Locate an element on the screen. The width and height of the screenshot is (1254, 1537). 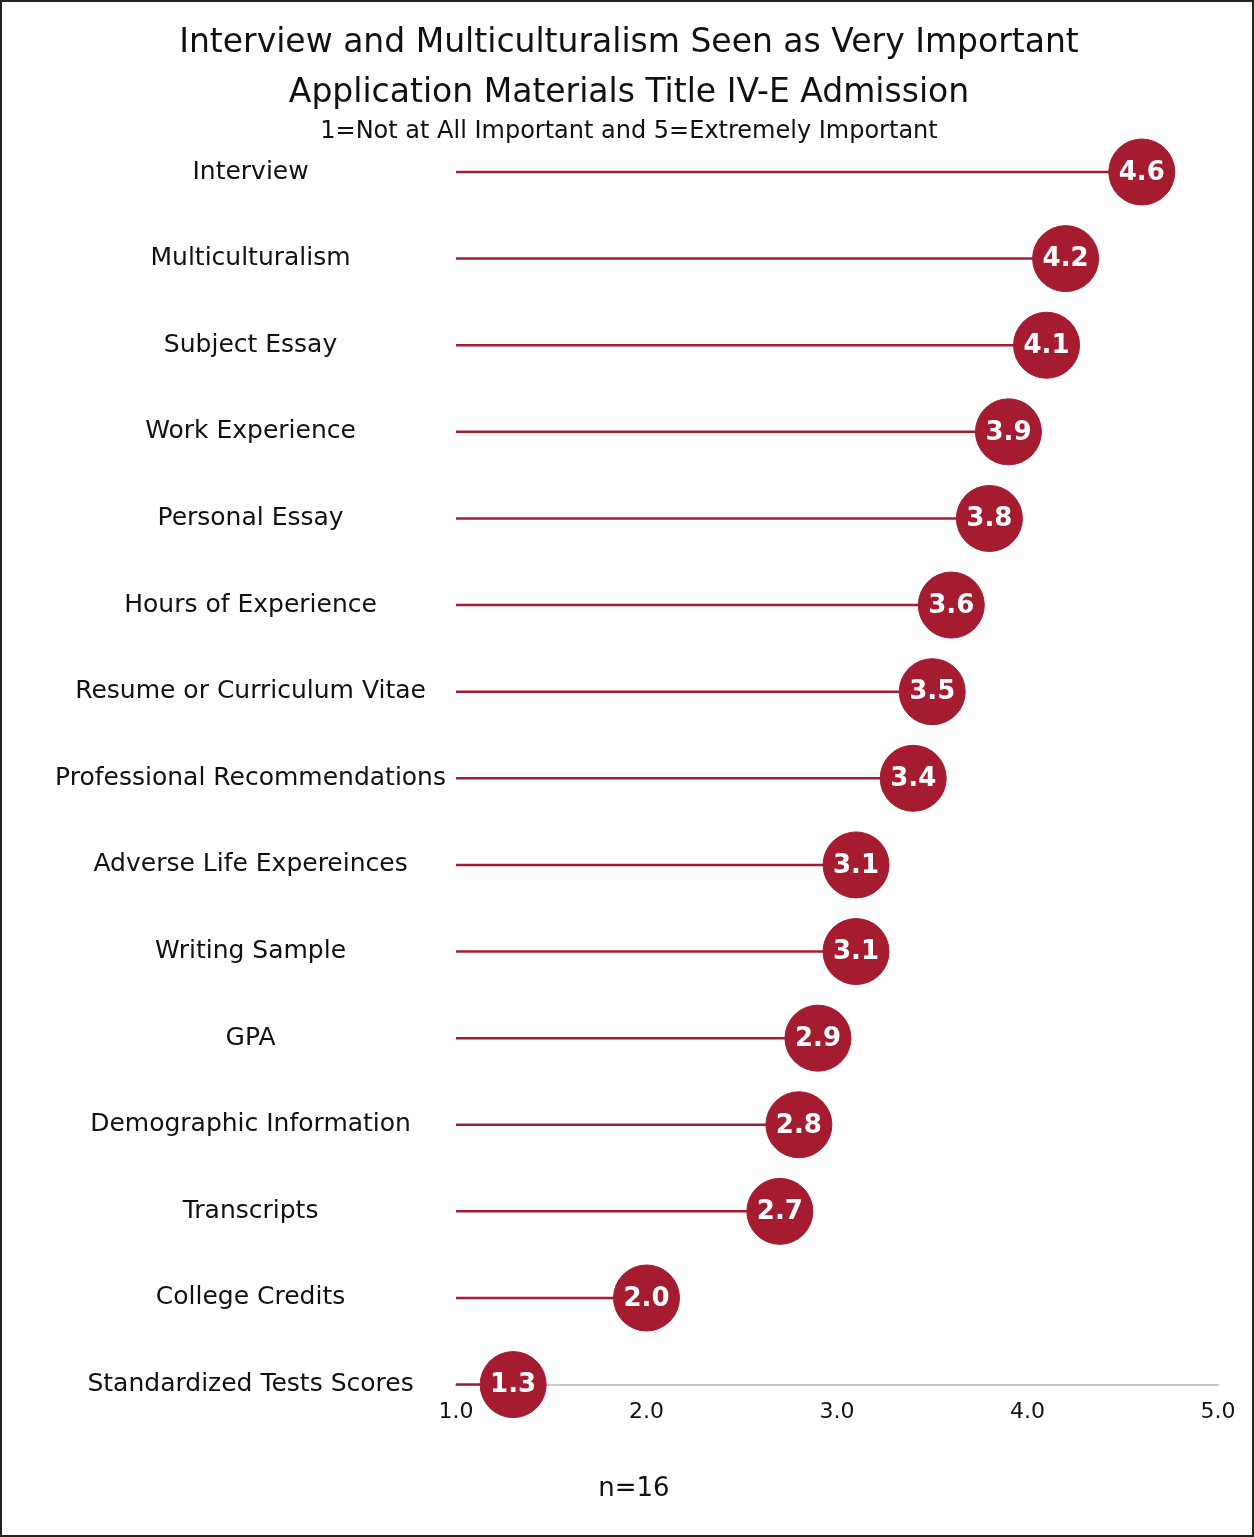
data-label: 3.6 is located at coordinates (951, 603).